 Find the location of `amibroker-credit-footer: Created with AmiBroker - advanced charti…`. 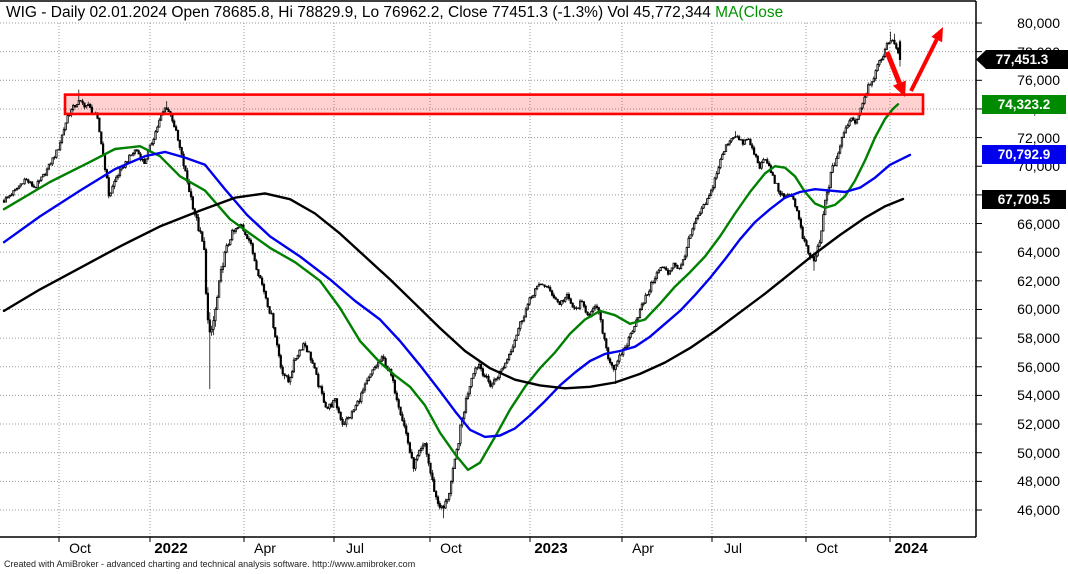

amibroker-credit-footer: Created with AmiBroker - advanced charti… is located at coordinates (210, 564).